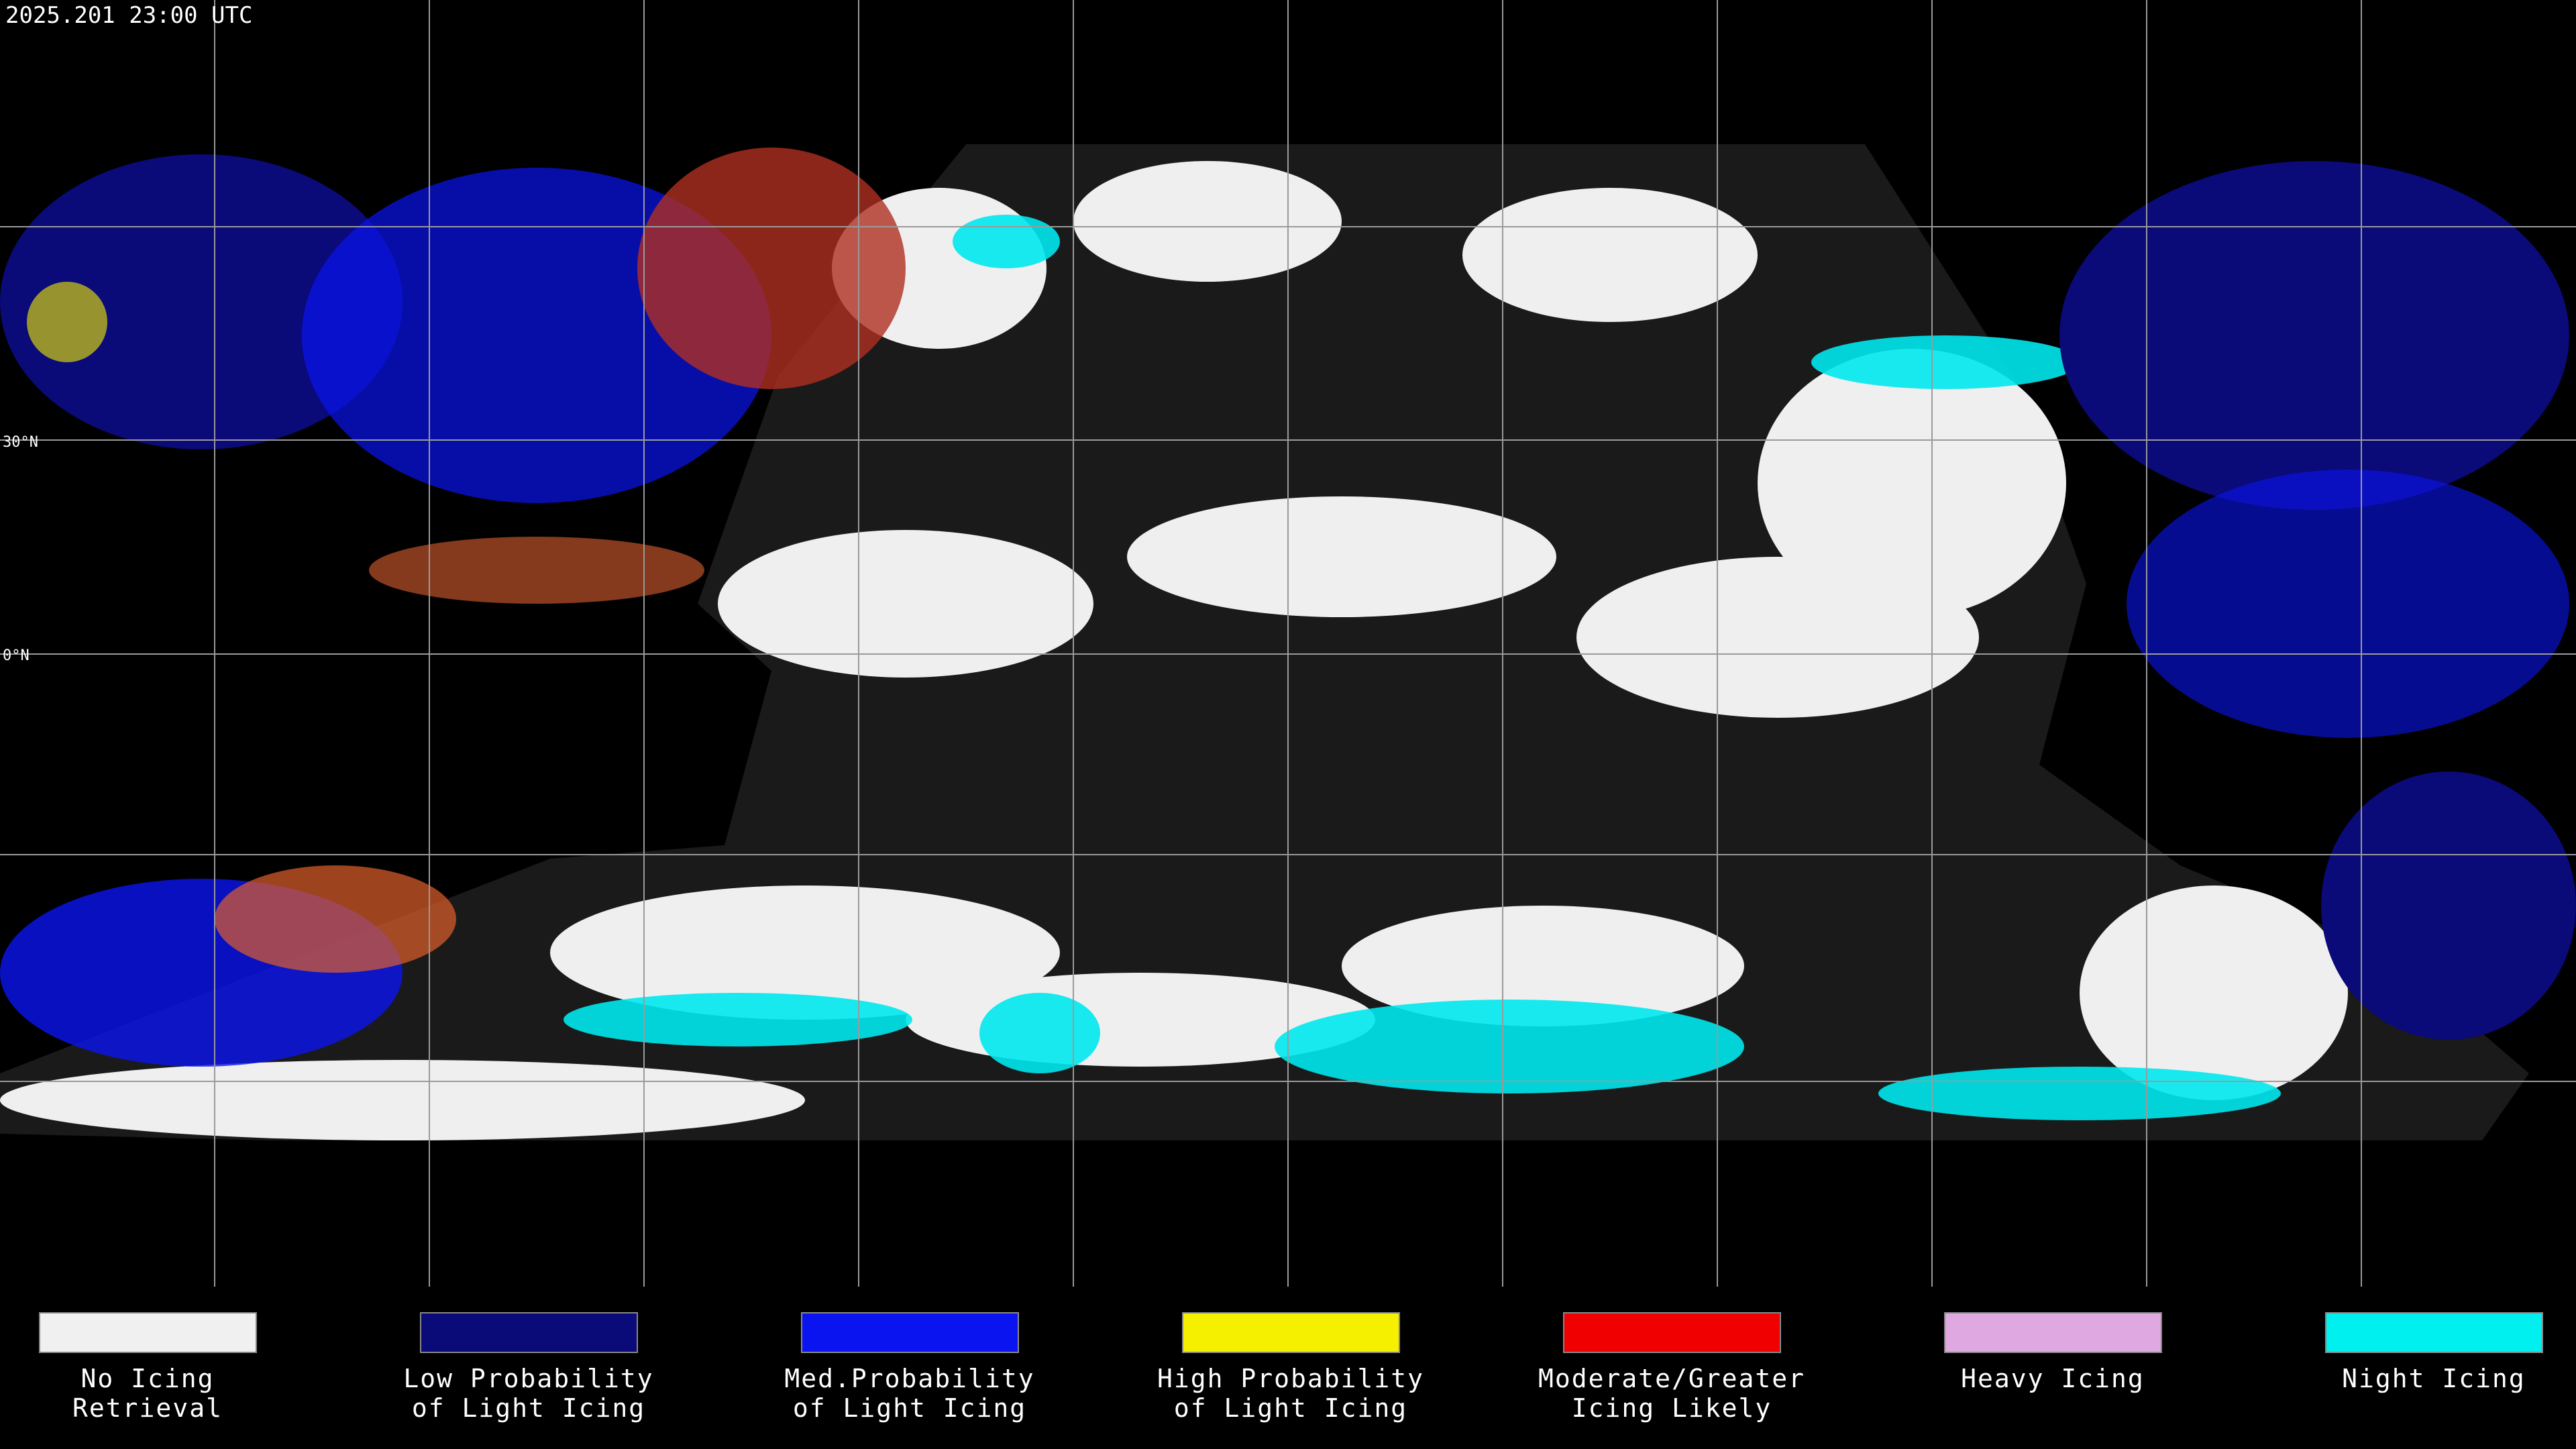 The width and height of the screenshot is (2576, 1449). I want to click on legend-label: Heavy Icing, so click(2053, 1378).